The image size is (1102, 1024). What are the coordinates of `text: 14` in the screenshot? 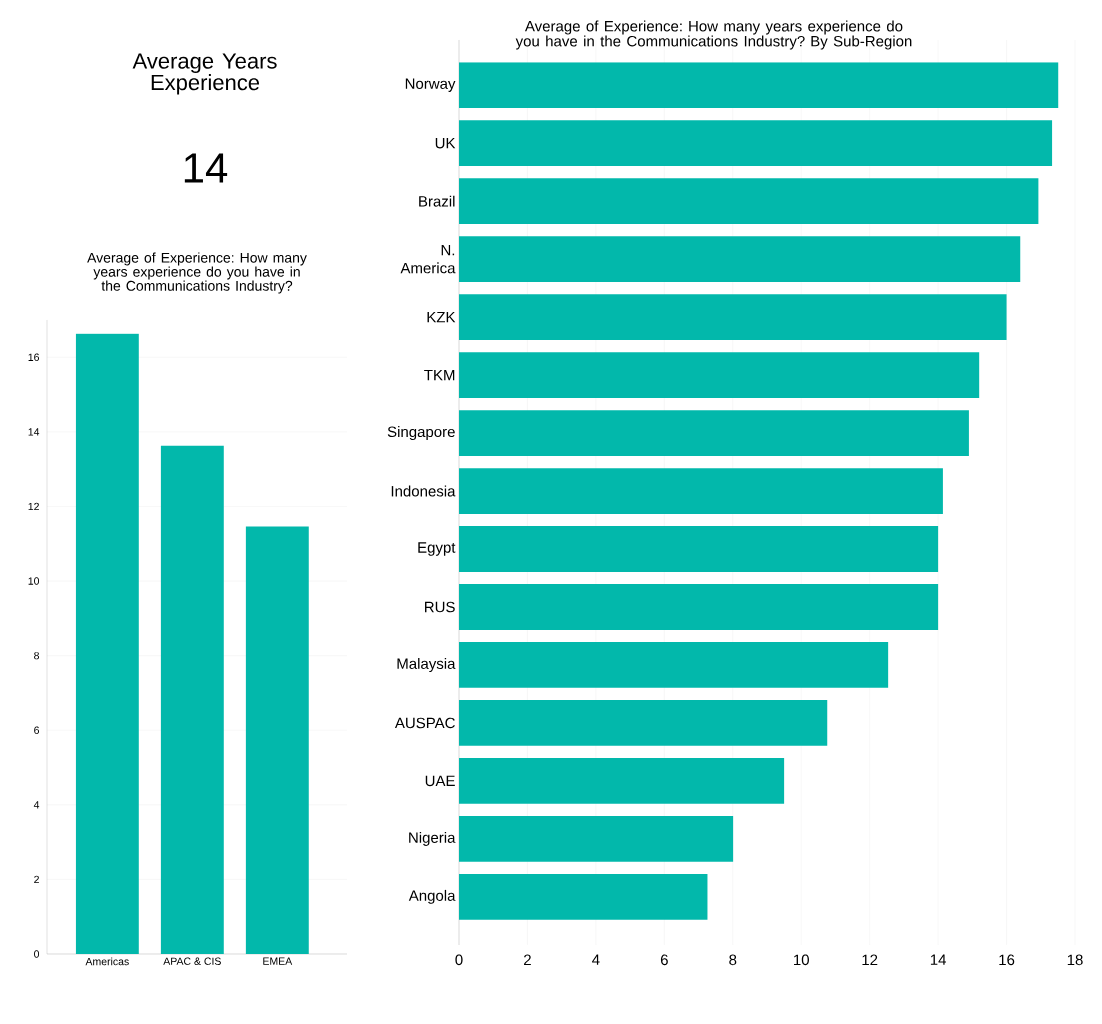 It's located at (206, 168).